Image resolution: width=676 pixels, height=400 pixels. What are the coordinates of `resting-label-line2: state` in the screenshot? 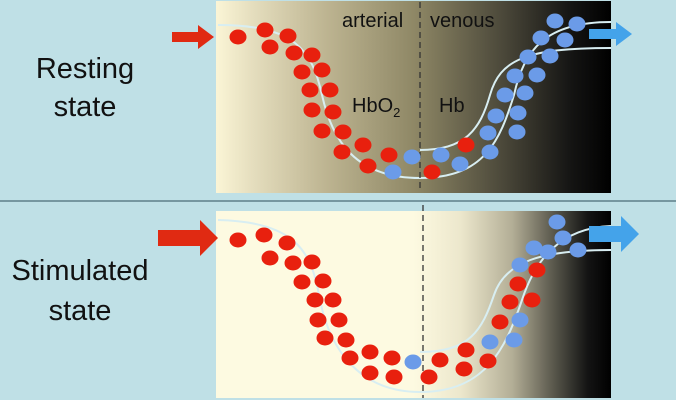 It's located at (85, 107).